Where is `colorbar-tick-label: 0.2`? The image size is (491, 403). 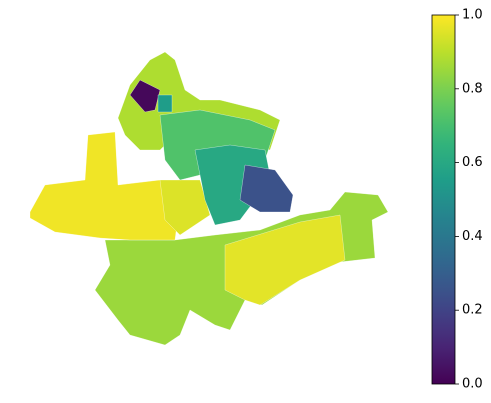 colorbar-tick-label: 0.2 is located at coordinates (472, 310).